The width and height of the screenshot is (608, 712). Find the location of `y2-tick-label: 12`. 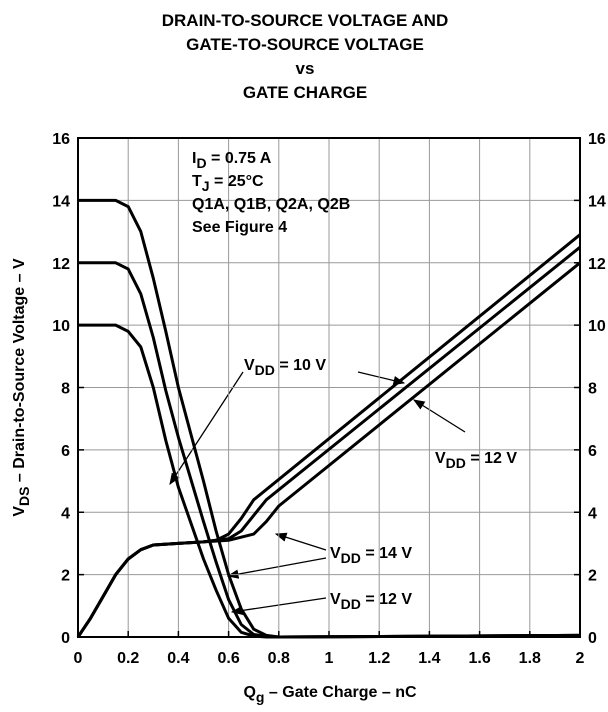

y2-tick-label: 12 is located at coordinates (597, 264).